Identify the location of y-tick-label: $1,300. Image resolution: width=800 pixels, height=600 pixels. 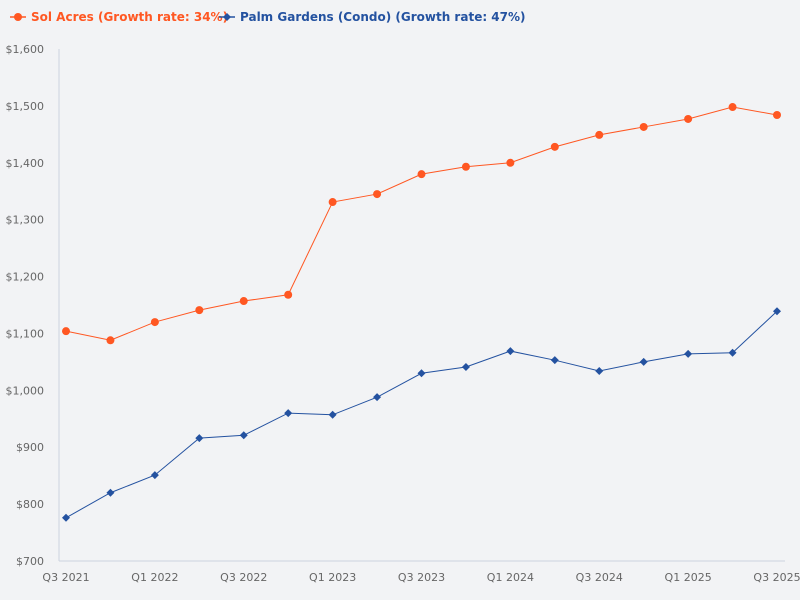
(25, 220).